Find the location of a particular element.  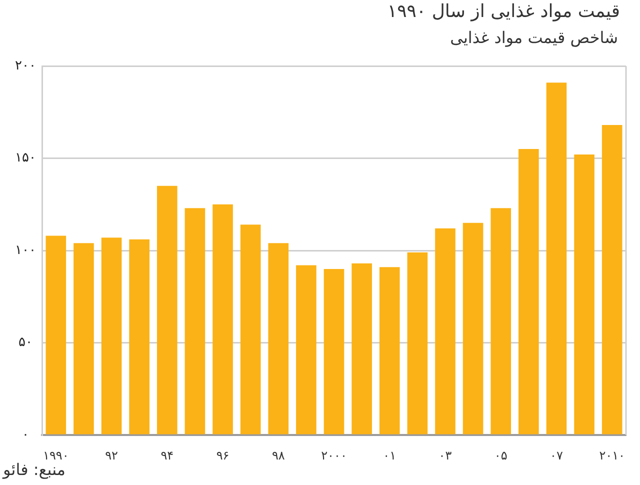

x-tick-label: ۰۳ is located at coordinates (445, 455).